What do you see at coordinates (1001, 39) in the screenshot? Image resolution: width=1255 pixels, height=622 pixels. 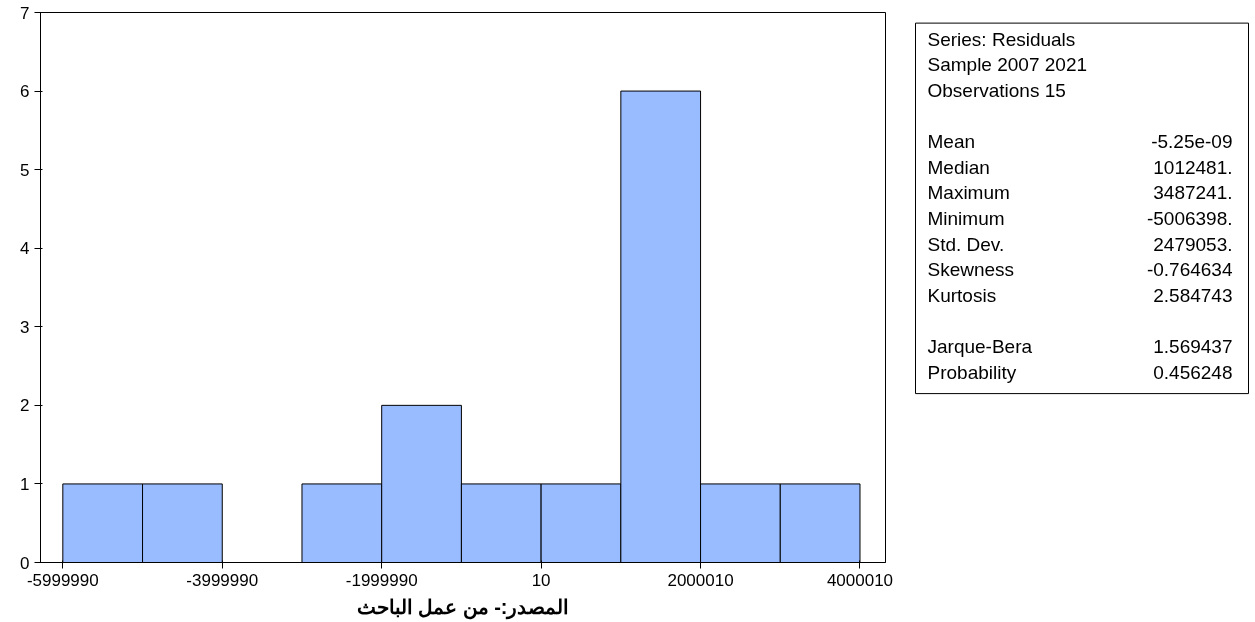 I see `text: Series: Residuals` at bounding box center [1001, 39].